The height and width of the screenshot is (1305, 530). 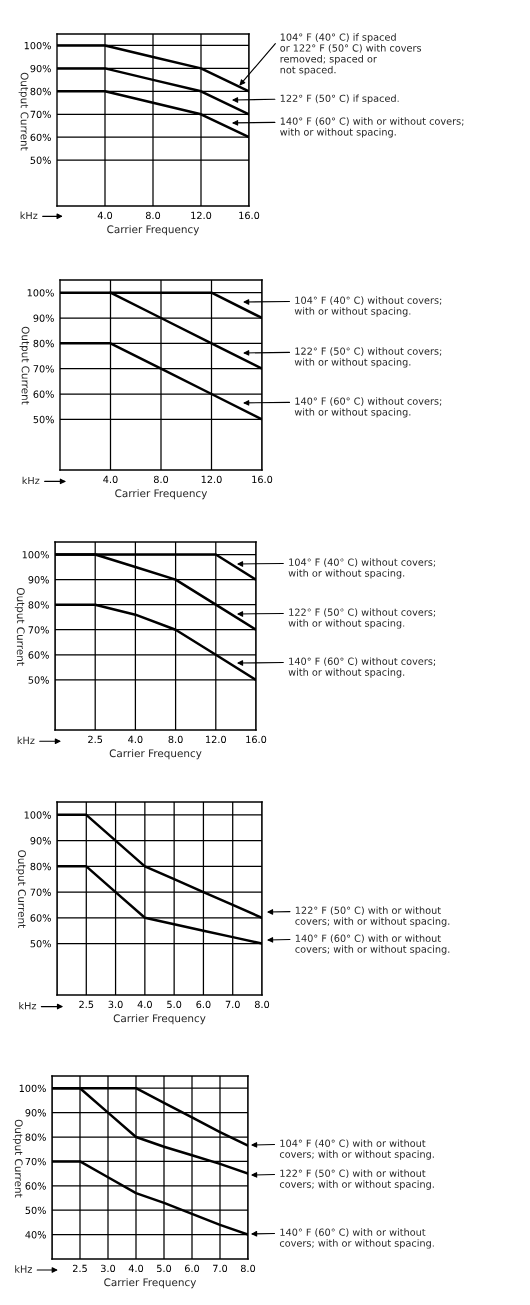 I want to click on y-tick-label: 40%, so click(x=35, y=1235).